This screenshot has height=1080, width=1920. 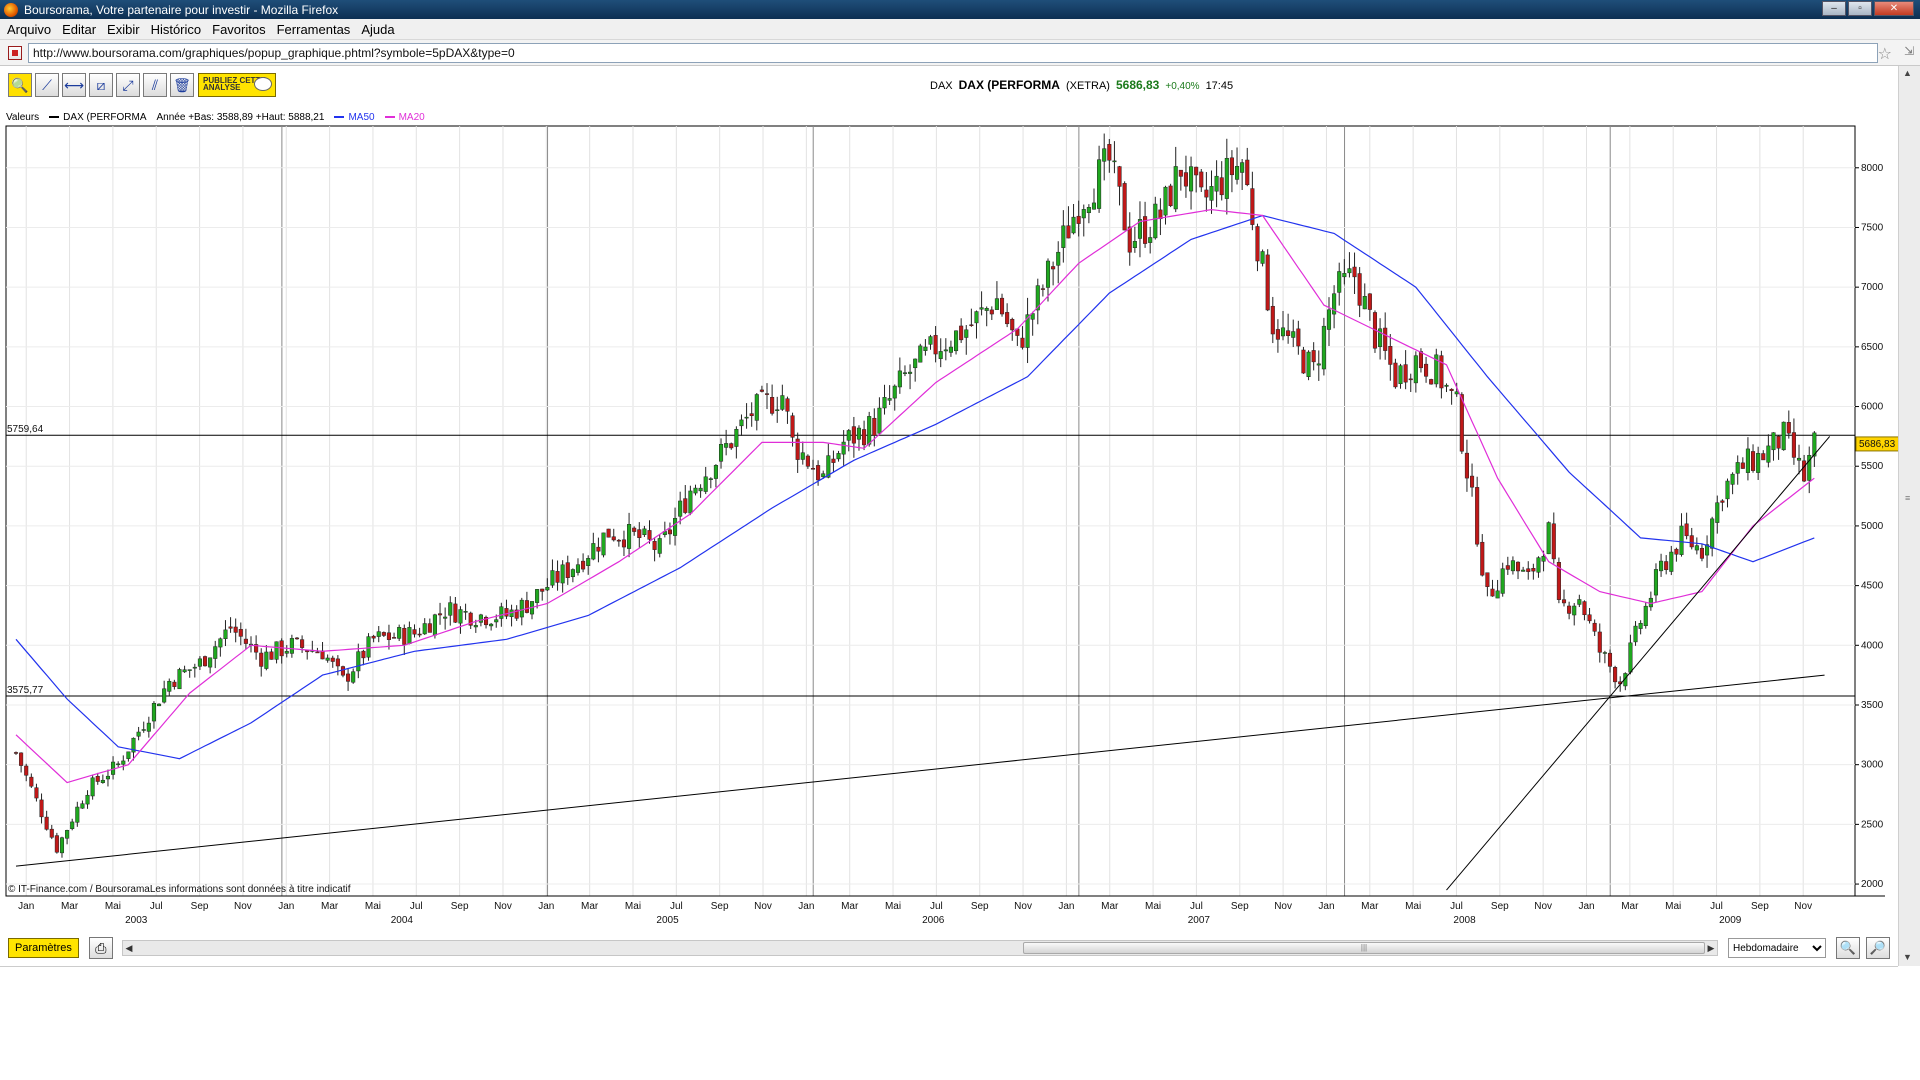 What do you see at coordinates (239, 29) in the screenshot?
I see `menu-favoritos: Favoritos` at bounding box center [239, 29].